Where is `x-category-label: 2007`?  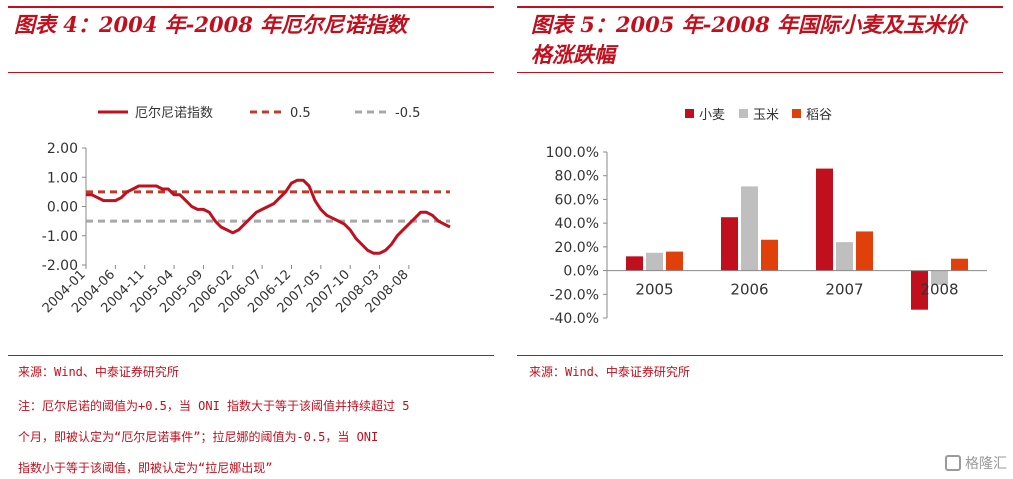 x-category-label: 2007 is located at coordinates (844, 290).